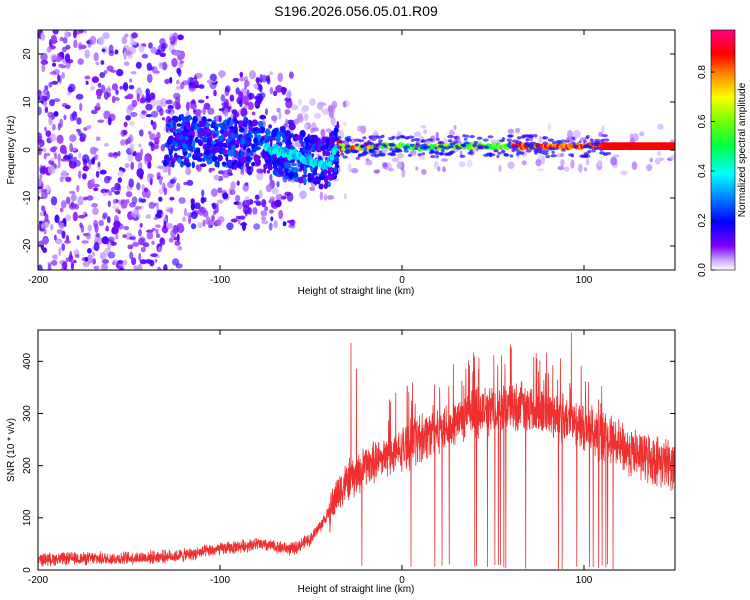  What do you see at coordinates (702, 220) in the screenshot?
I see `colorbar-tick-label: 0.2` at bounding box center [702, 220].